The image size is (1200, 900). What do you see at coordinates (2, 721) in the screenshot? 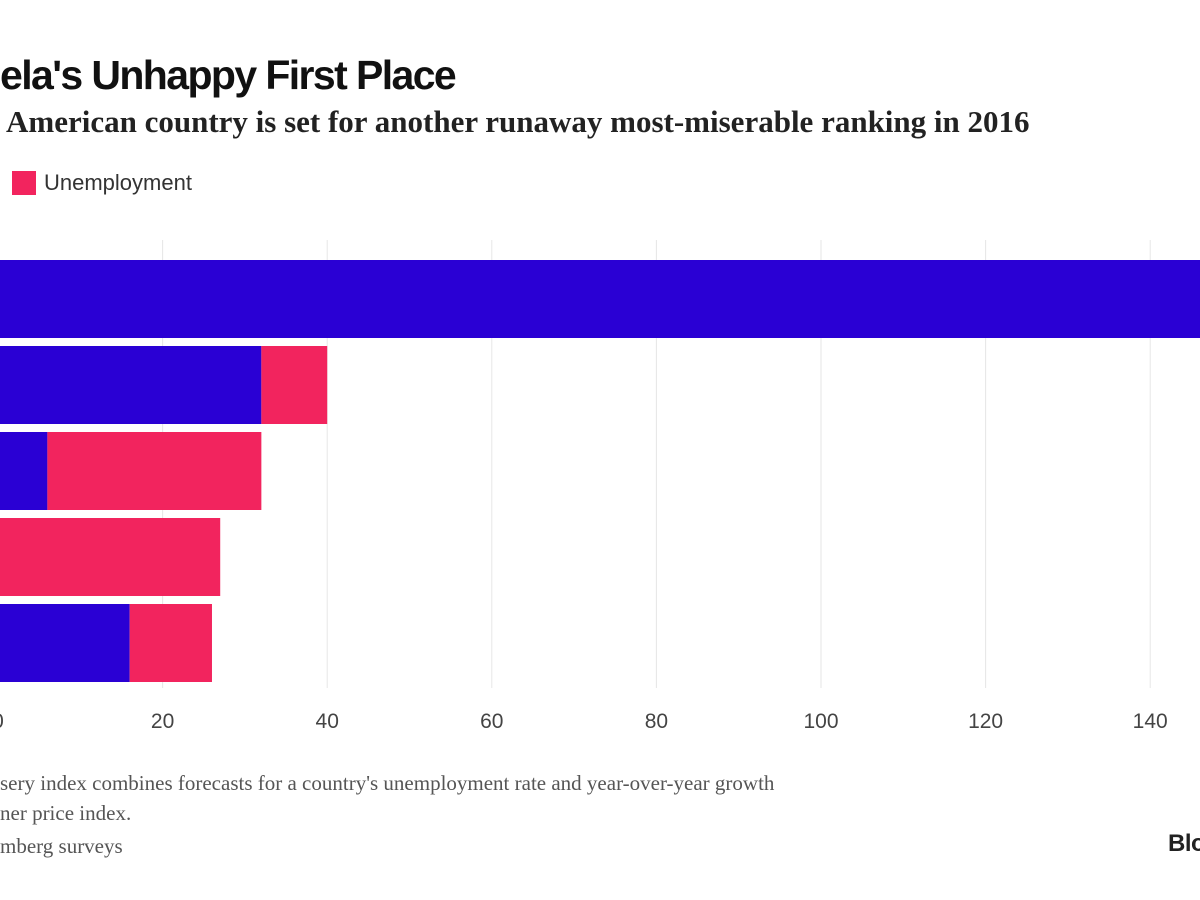
I see `x-tick-label-0: 0` at bounding box center [2, 721].